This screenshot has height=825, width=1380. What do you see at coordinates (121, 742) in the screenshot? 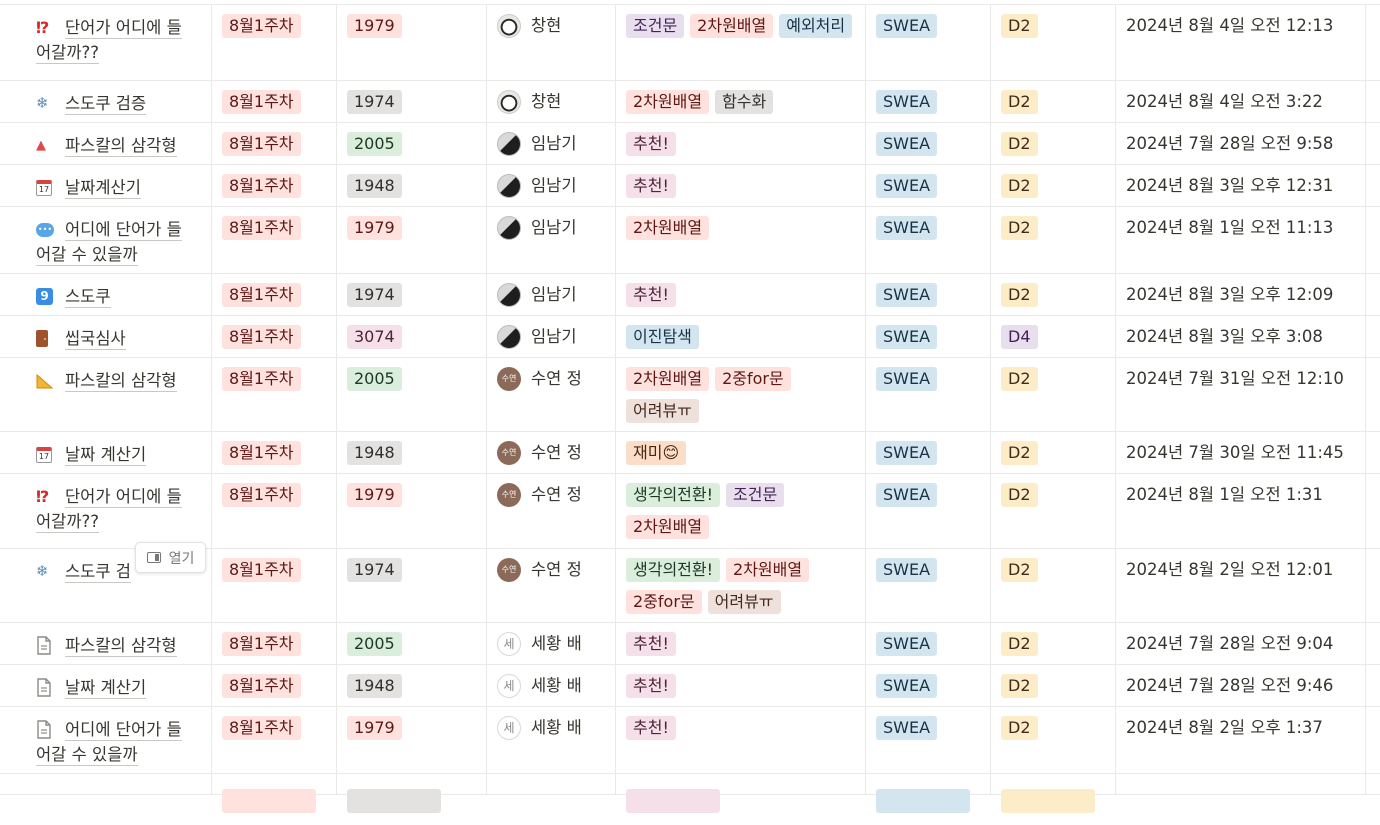
I see `page-title-link: 어디에 단어가 들 어갈 수 있을까` at bounding box center [121, 742].